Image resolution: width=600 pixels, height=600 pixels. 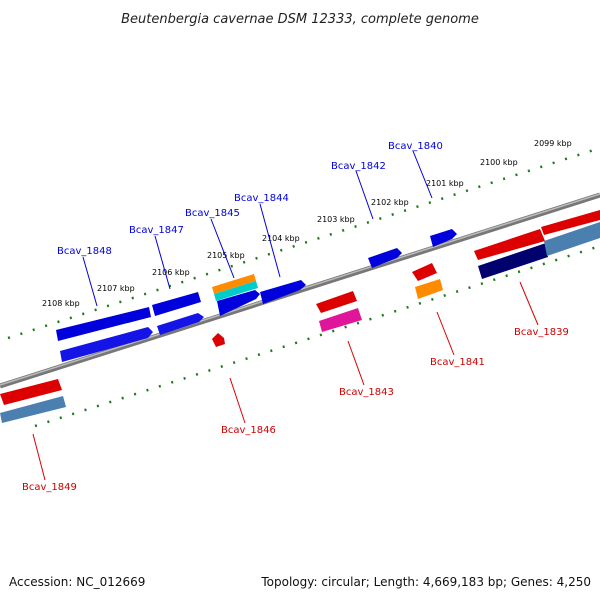 What do you see at coordinates (572, 239) in the screenshot?
I see `gene-feature-bcav-1839-steel` at bounding box center [572, 239].